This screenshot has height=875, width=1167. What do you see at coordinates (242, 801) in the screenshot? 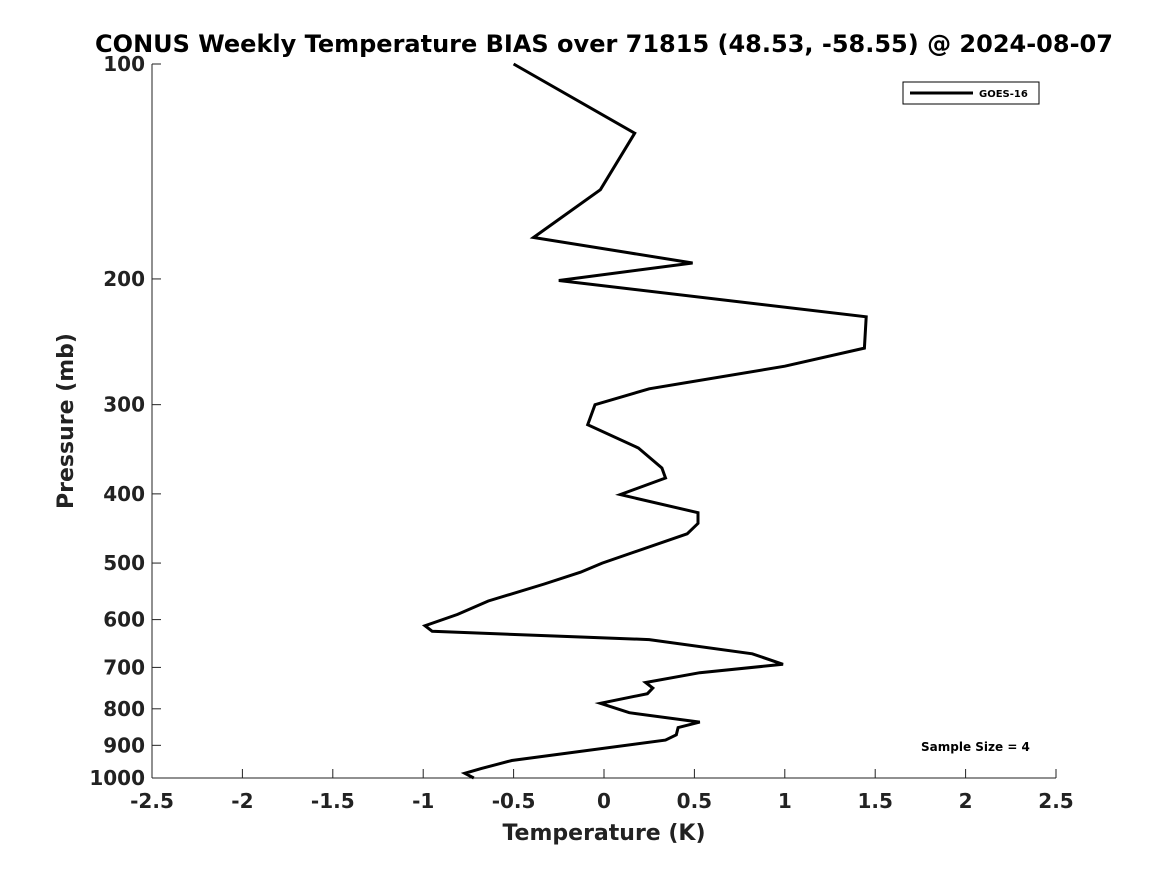
I see `x-tick-label: -2` at bounding box center [242, 801].